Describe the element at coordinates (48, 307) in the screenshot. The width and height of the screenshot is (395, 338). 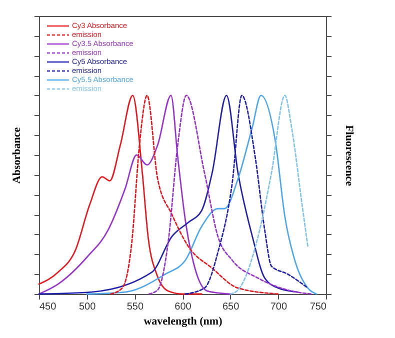
I see `x-tick-label: 450` at that location.